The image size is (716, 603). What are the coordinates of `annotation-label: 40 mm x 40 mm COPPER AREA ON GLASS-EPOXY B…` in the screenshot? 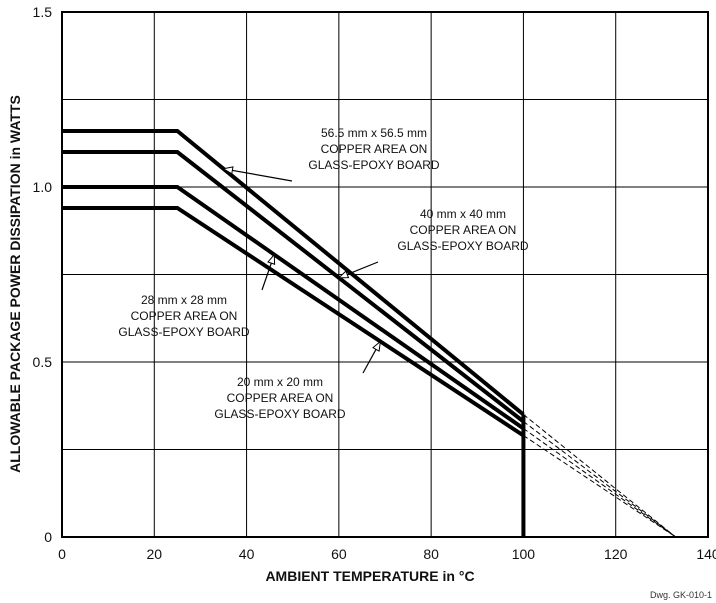 It's located at (433, 243).